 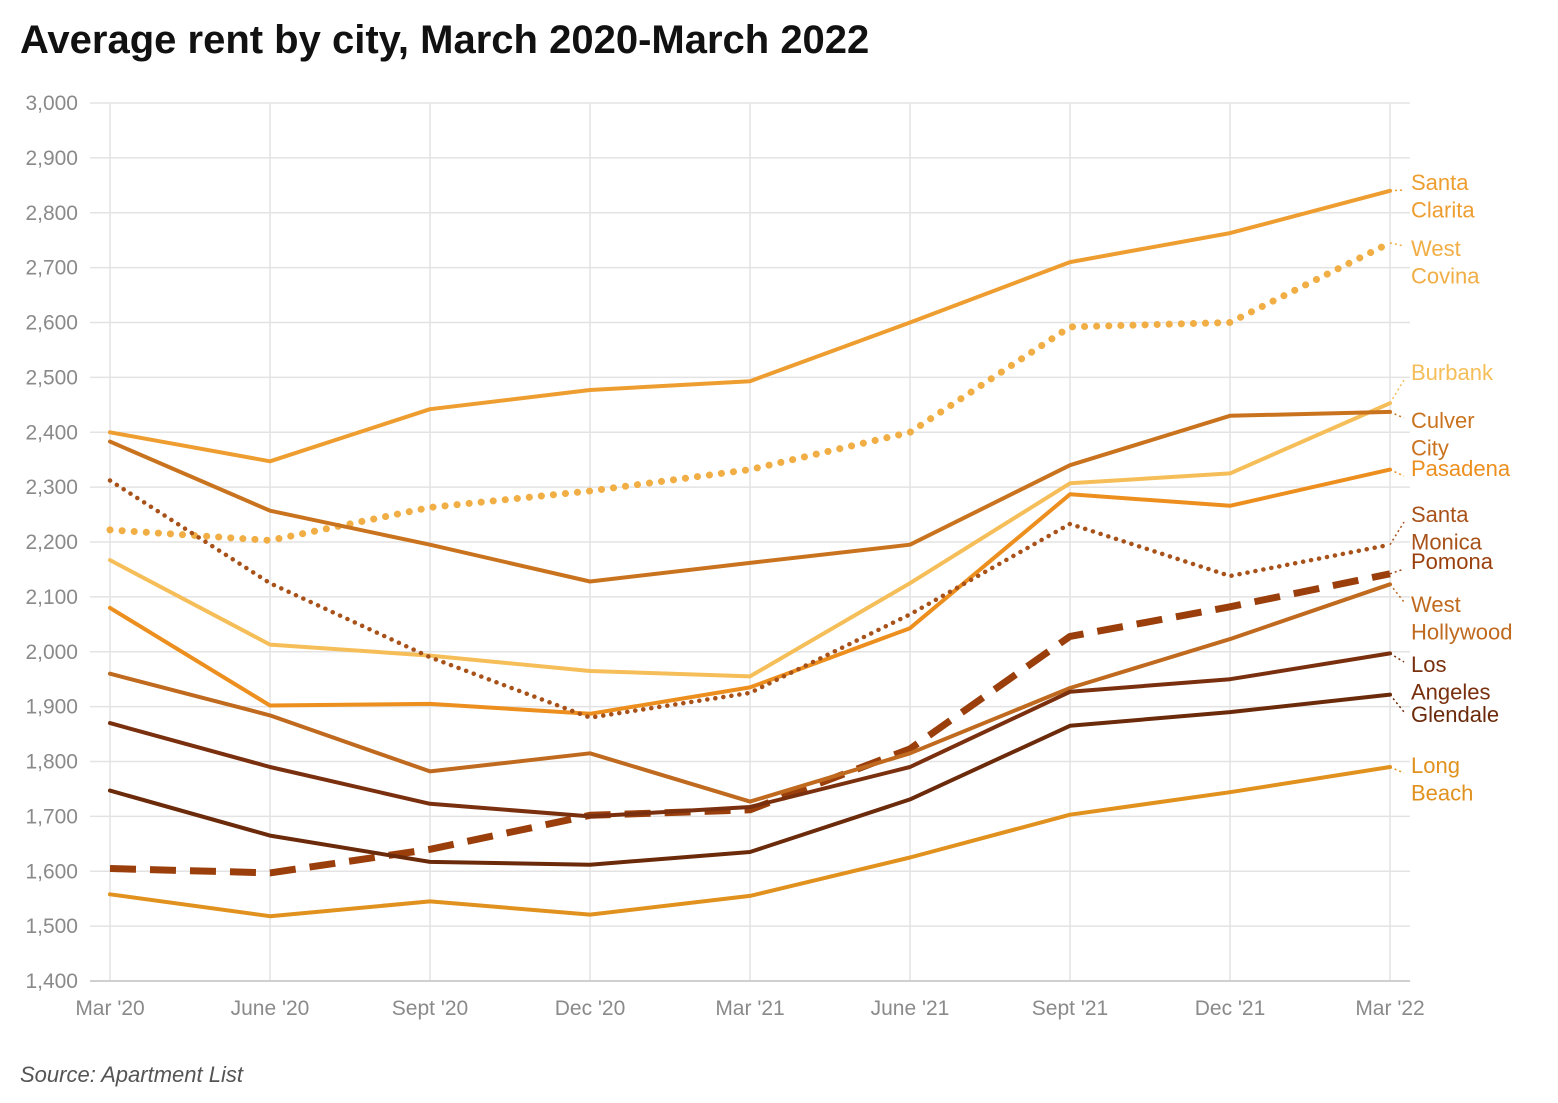 What do you see at coordinates (590, 1008) in the screenshot?
I see `x-tick-label: Dec '20` at bounding box center [590, 1008].